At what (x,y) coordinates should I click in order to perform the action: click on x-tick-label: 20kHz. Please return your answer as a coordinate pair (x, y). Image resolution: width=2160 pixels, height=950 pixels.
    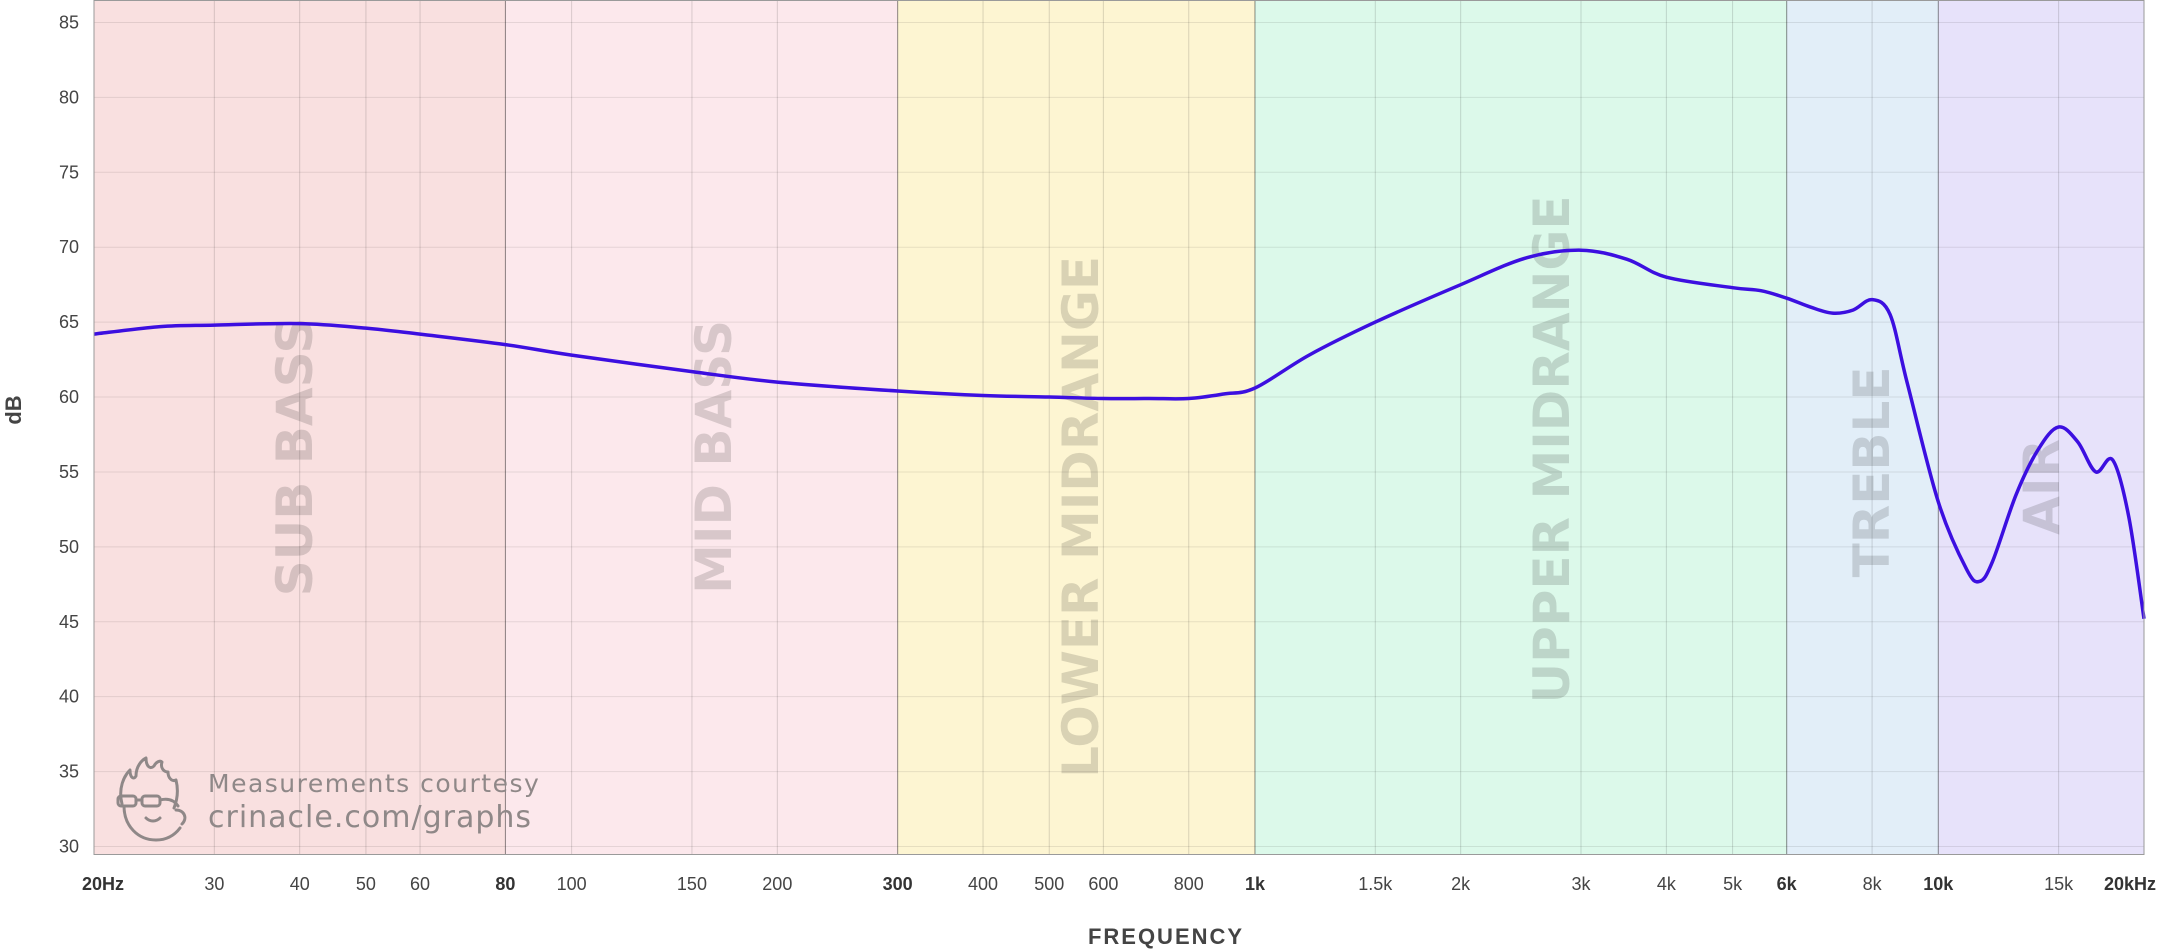
    Looking at the image, I should click on (2130, 884).